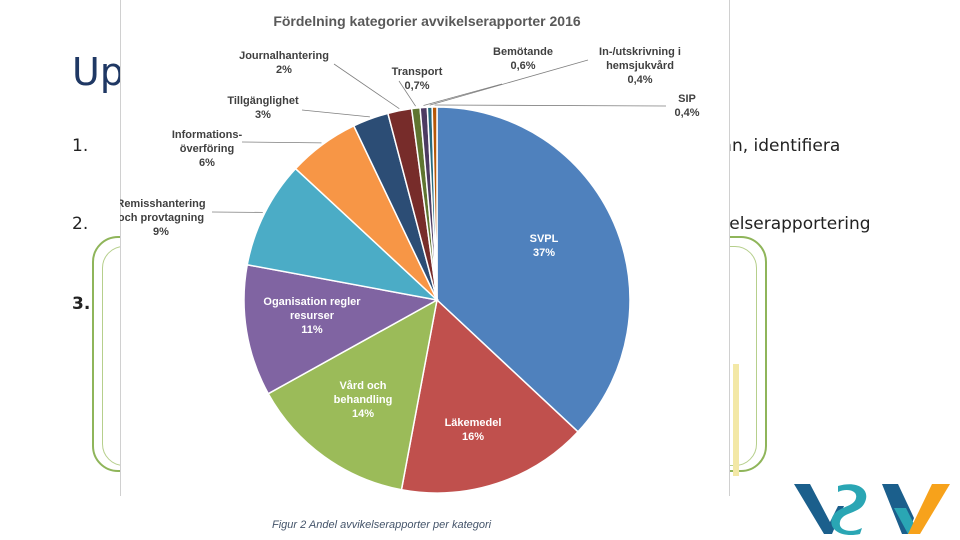 This screenshot has width=960, height=540. Describe the element at coordinates (366, 86) in the screenshot. I see `leader-line-journalhantering` at that location.